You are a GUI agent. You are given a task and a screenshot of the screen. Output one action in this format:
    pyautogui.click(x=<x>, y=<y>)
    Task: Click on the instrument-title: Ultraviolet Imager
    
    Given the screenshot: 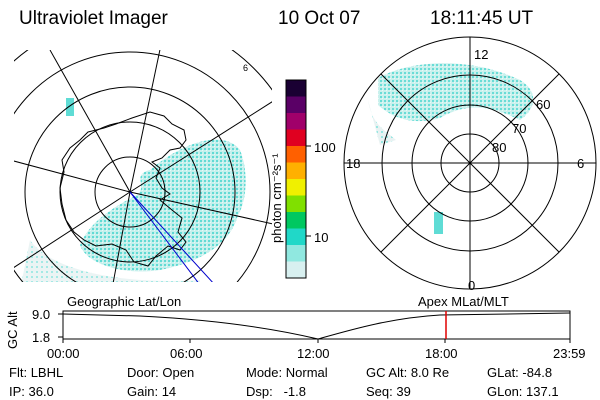 What is the action you would take?
    pyautogui.click(x=93, y=18)
    